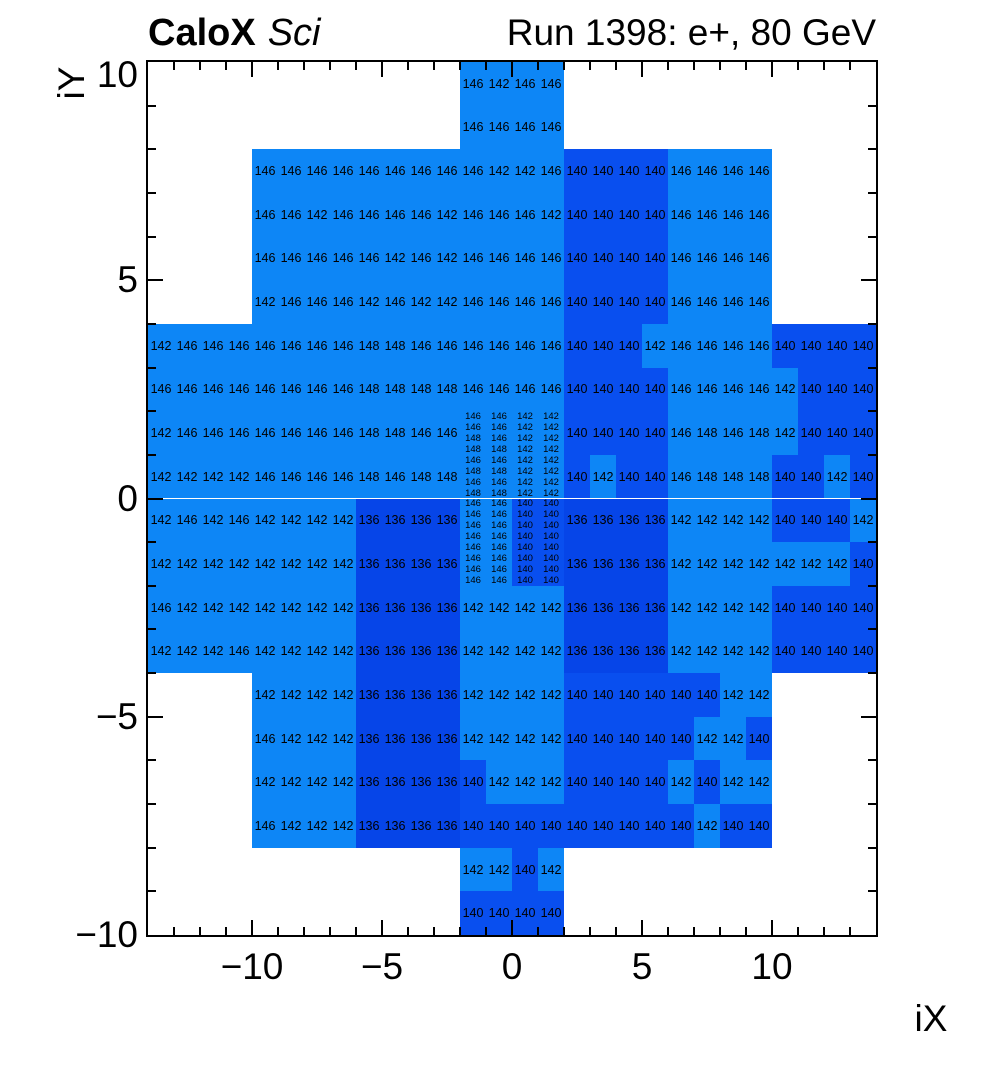  What do you see at coordinates (691, 32) in the screenshot?
I see `run-label: Run 1398: e+, 80 GeV` at bounding box center [691, 32].